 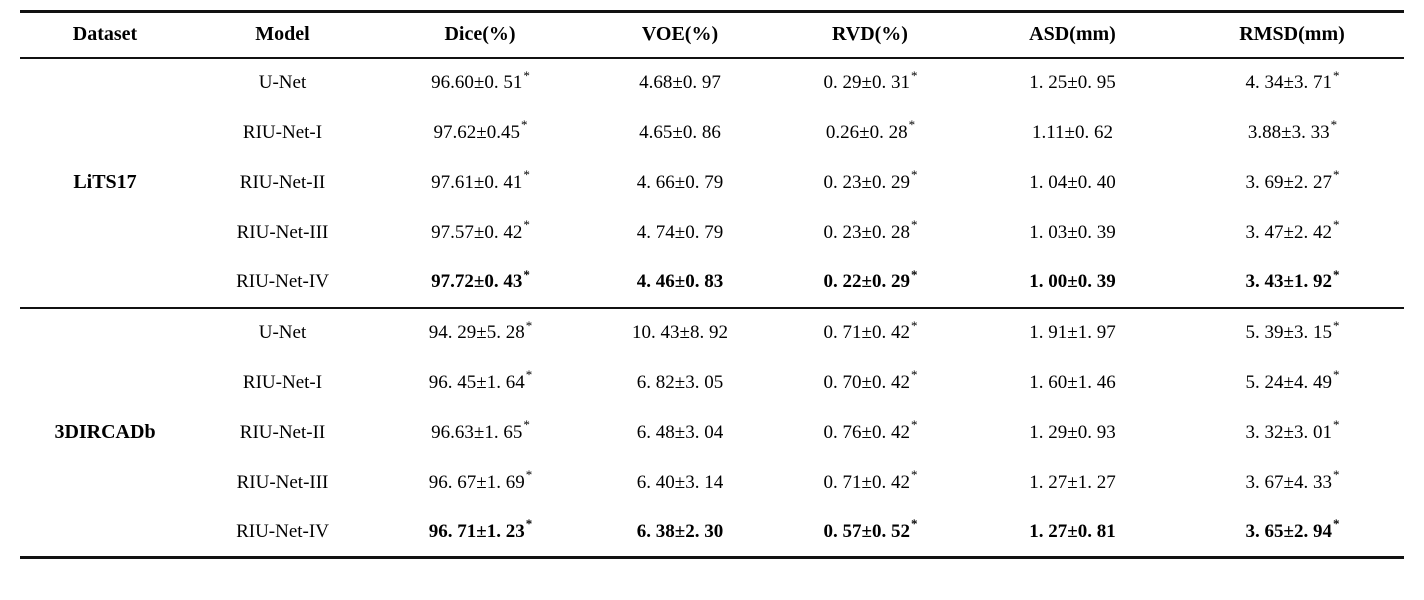 What do you see at coordinates (480, 483) in the screenshot?
I see `metric-cell: 96. 67±1. 69*` at bounding box center [480, 483].